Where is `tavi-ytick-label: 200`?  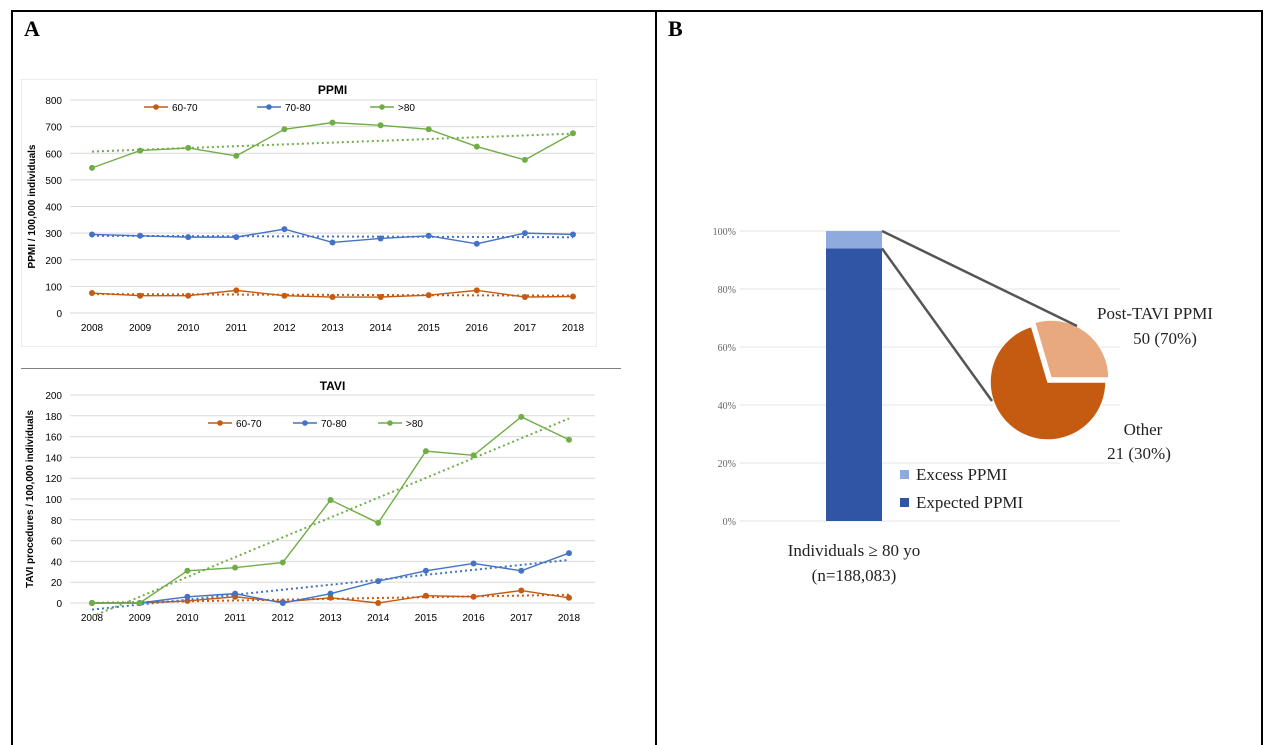 tavi-ytick-label: 200 is located at coordinates (53, 396).